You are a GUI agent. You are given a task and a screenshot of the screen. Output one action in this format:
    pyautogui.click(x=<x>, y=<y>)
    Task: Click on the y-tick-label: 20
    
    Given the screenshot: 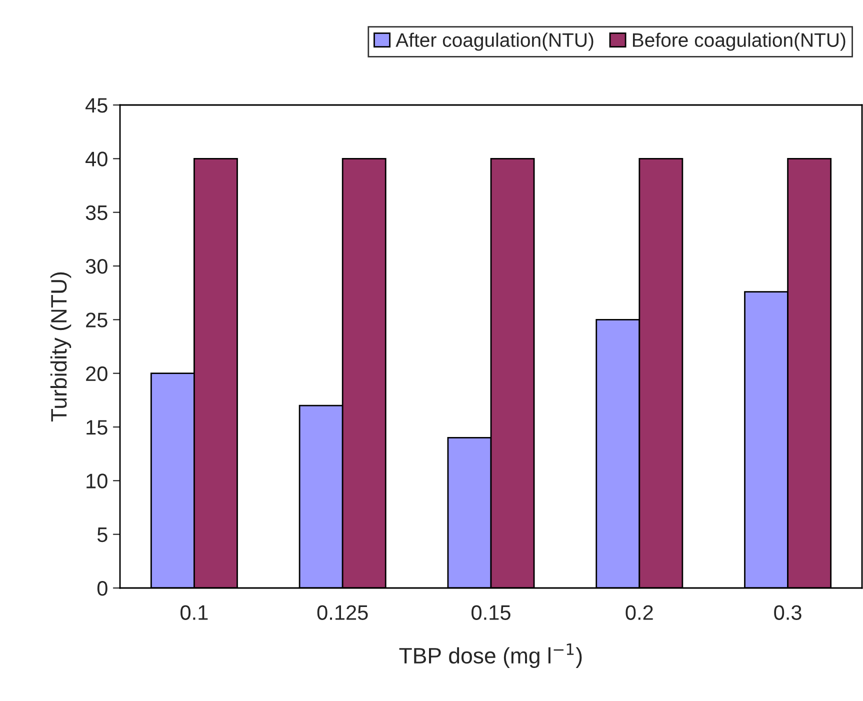 What is the action you would take?
    pyautogui.click(x=97, y=374)
    